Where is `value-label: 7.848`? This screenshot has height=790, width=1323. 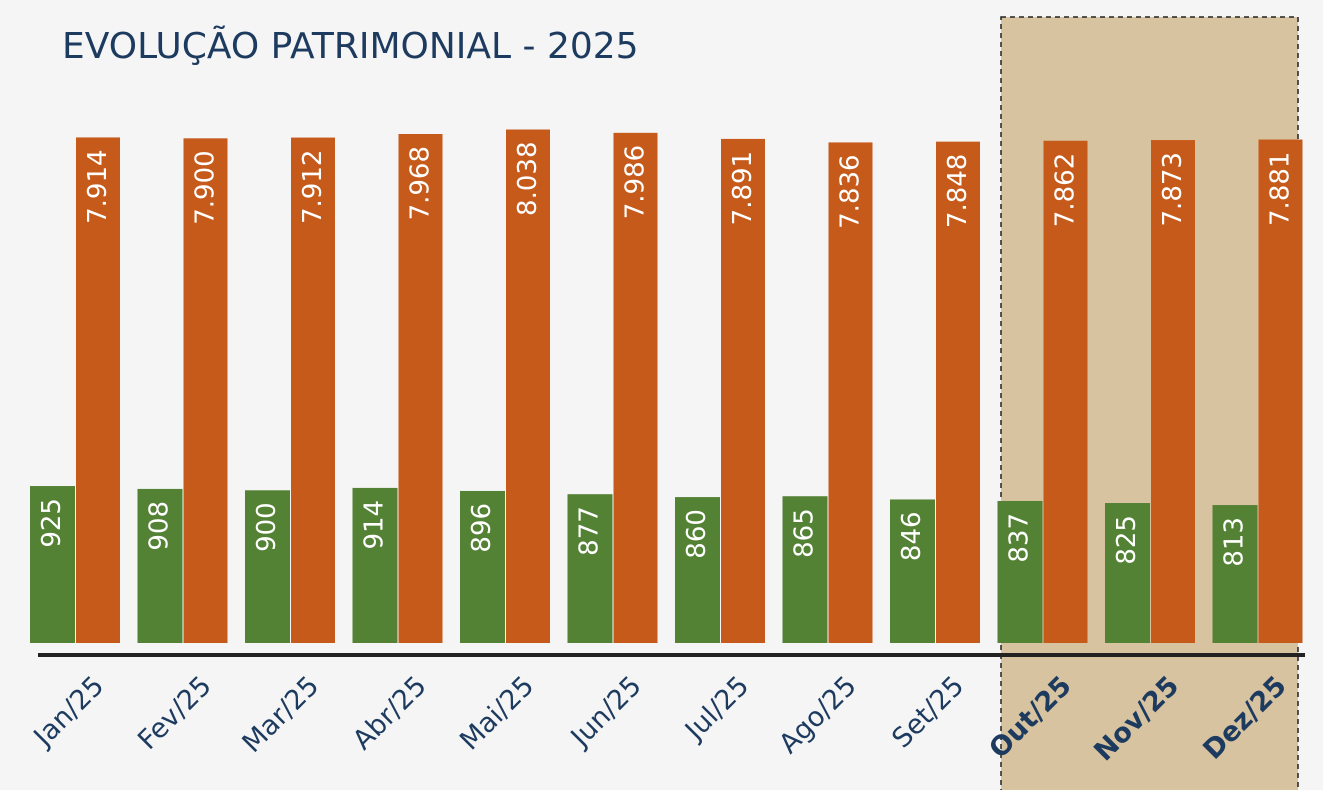 value-label: 7.848 is located at coordinates (958, 191).